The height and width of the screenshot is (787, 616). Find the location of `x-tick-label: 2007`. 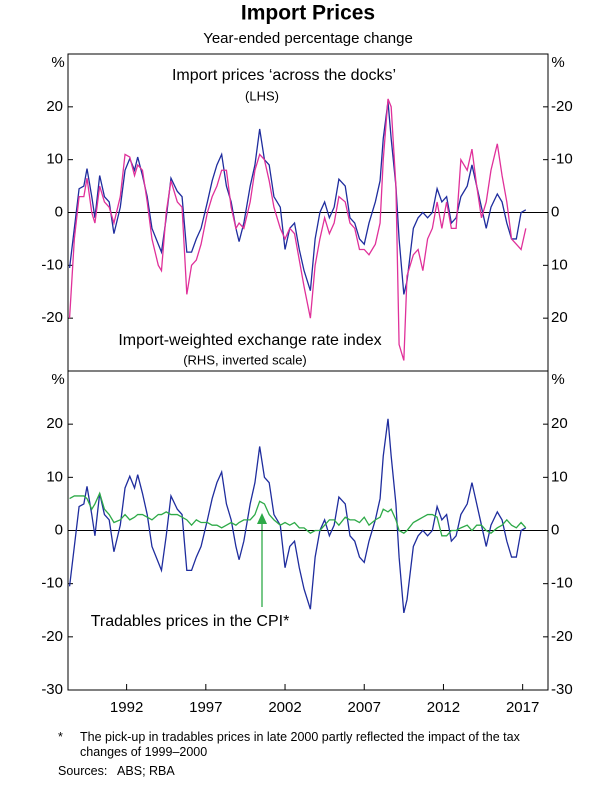

x-tick-label: 2007 is located at coordinates (364, 707).